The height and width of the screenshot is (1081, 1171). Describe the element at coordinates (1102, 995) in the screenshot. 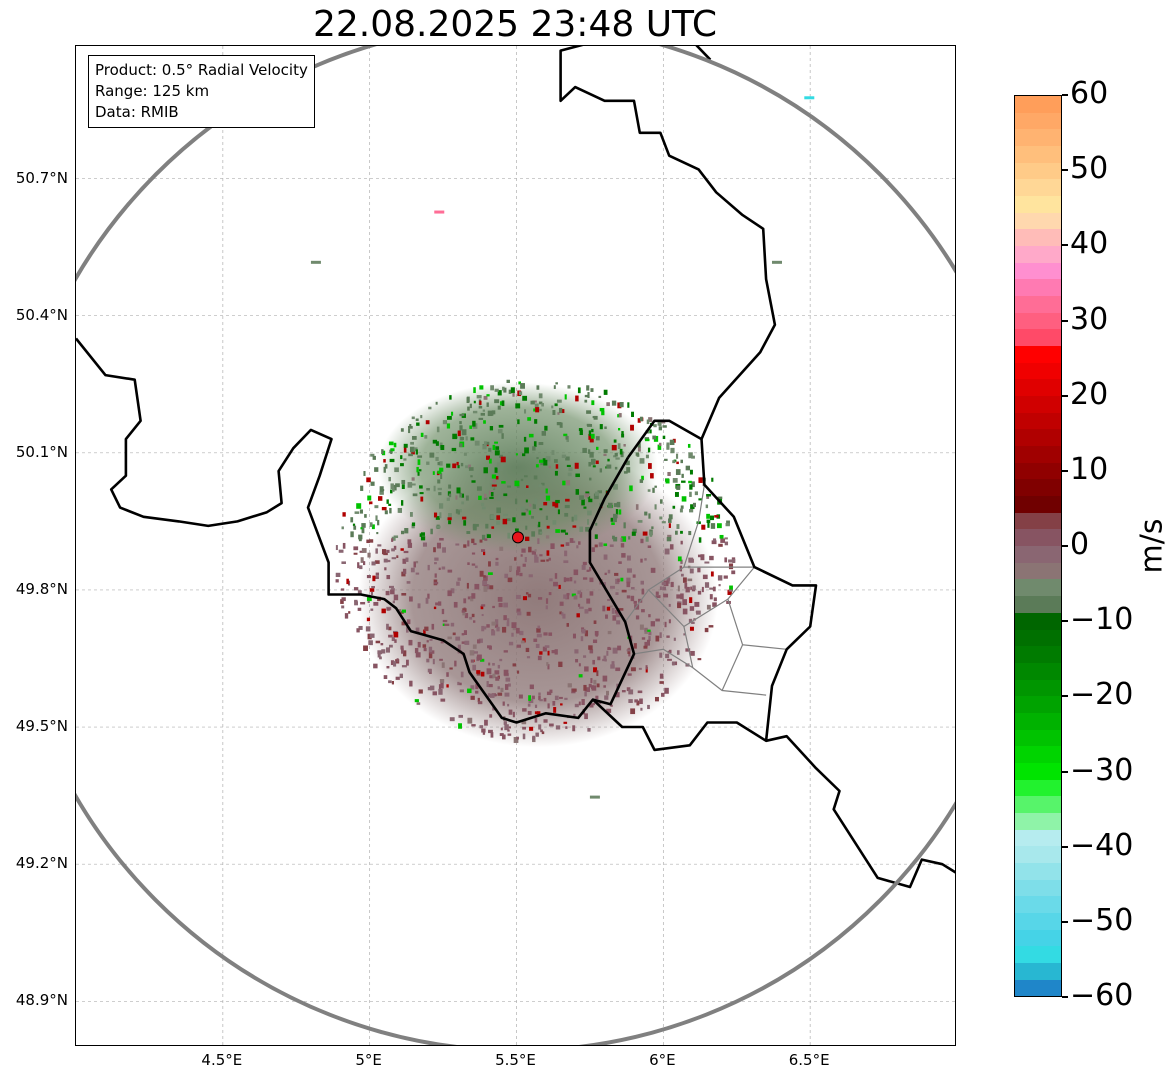

I see `colorbar-tick-label: −60` at that location.